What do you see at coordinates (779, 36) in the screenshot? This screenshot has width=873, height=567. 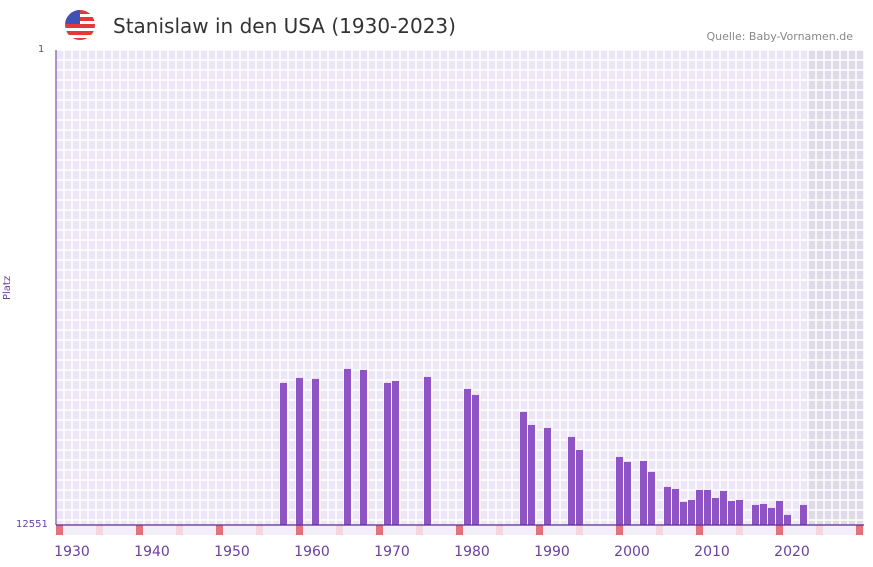 I see `source-label: Quelle: Baby-Vornamen.de` at bounding box center [779, 36].